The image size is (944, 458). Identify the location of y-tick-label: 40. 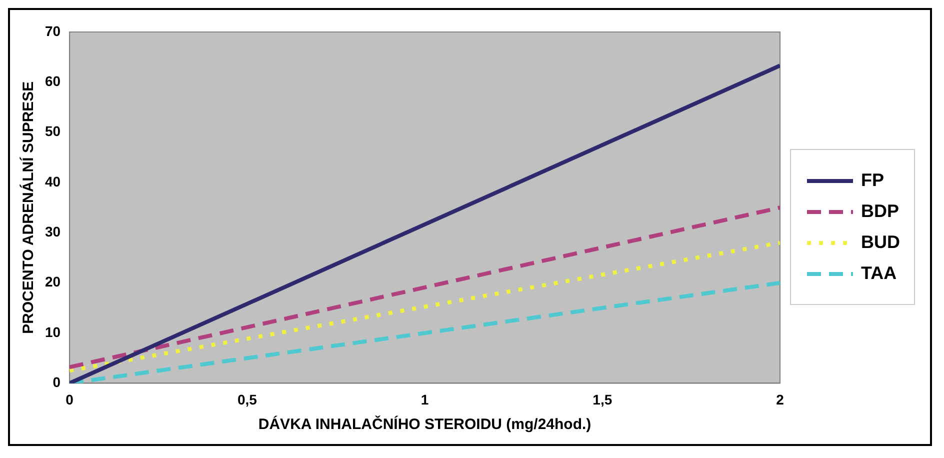
(52, 181).